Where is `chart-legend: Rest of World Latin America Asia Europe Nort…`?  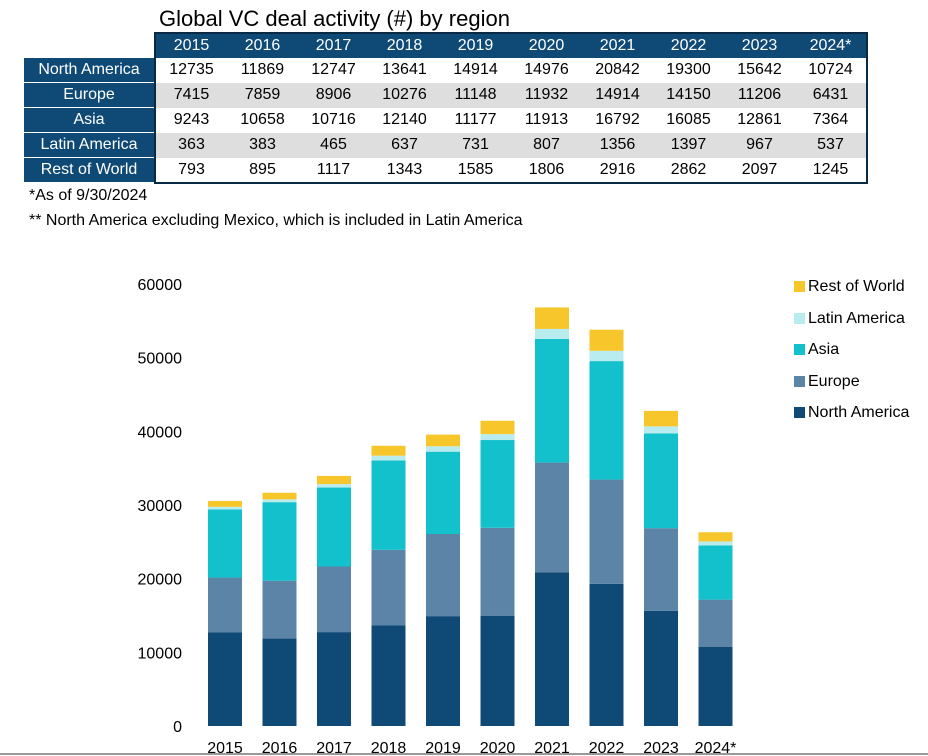
chart-legend: Rest of World Latin America Asia Europe Nort… is located at coordinates (851, 355).